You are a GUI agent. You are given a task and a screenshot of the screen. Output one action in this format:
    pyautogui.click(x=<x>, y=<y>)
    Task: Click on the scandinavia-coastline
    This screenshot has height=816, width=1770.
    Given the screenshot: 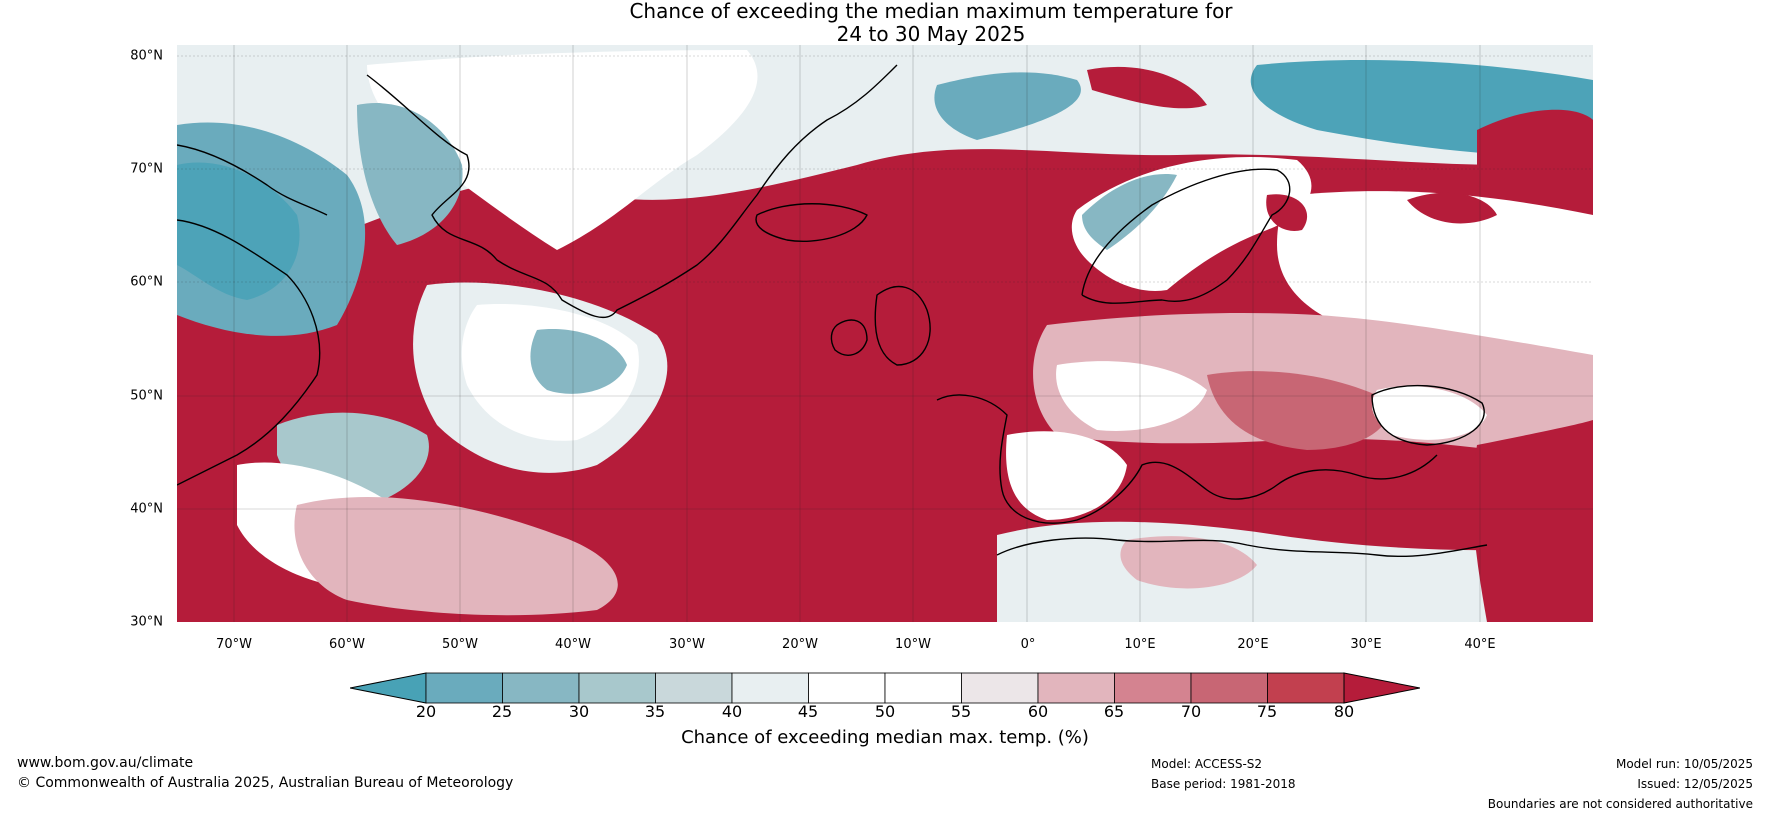 What is the action you would take?
    pyautogui.click(x=1186, y=236)
    